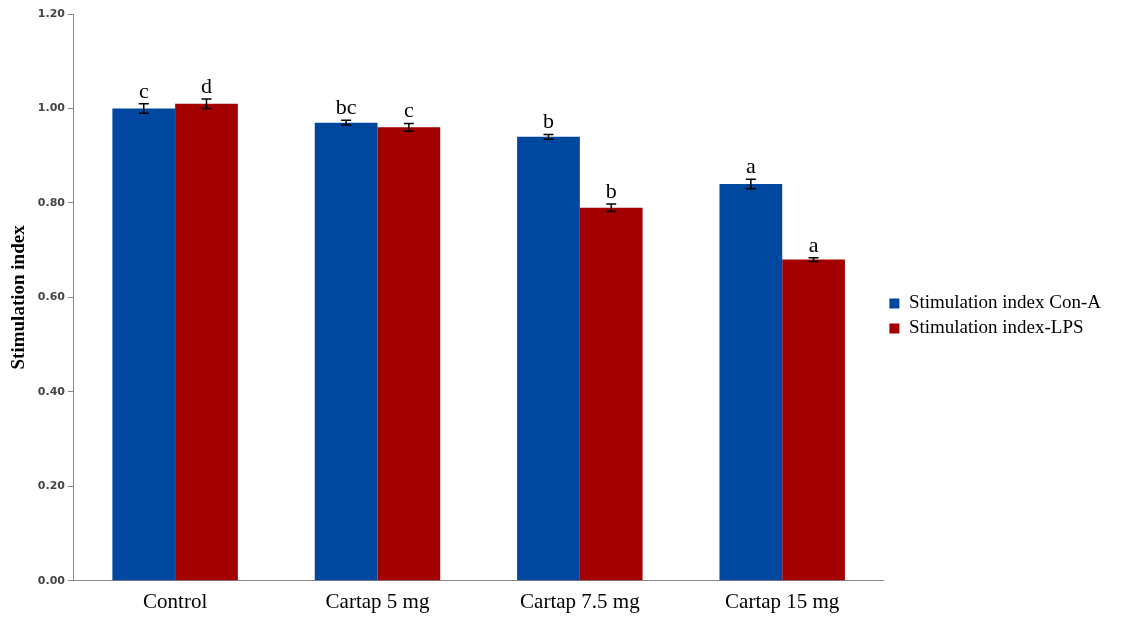 This screenshot has height=622, width=1125. Describe the element at coordinates (51, 580) in the screenshot. I see `y-tick-label: 0.00` at that location.